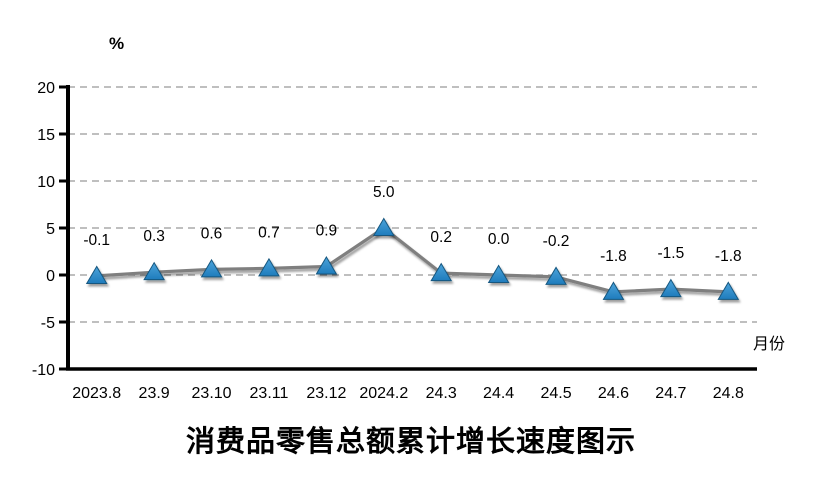 The width and height of the screenshot is (822, 481). What do you see at coordinates (384, 192) in the screenshot?
I see `data-point-label: 5.0` at bounding box center [384, 192].